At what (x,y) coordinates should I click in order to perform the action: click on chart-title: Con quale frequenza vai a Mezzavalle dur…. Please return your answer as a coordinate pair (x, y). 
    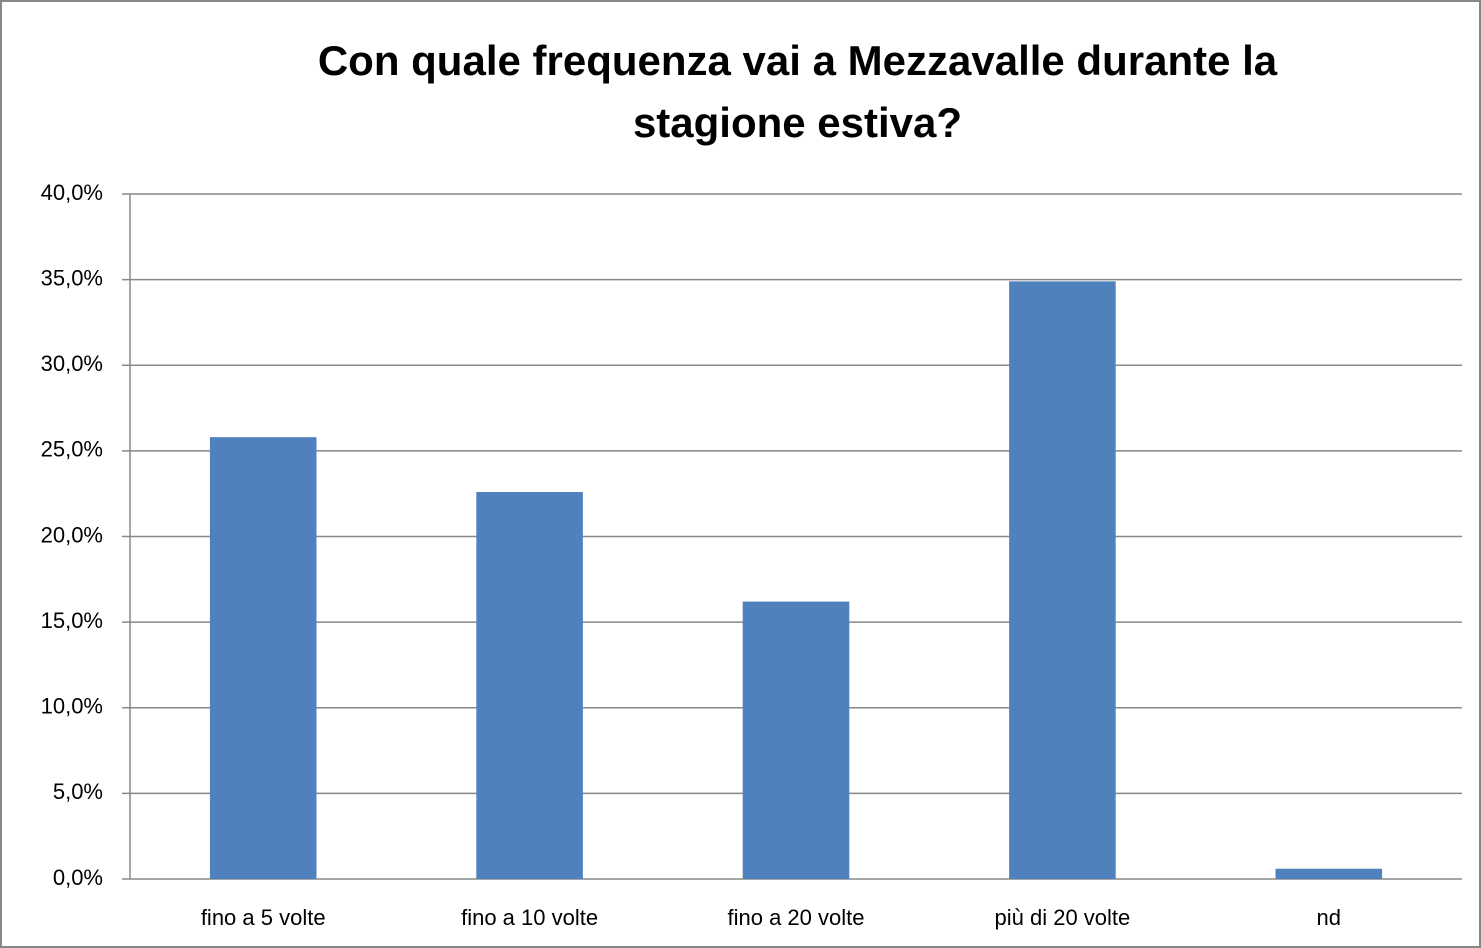
    Looking at the image, I should click on (797, 91).